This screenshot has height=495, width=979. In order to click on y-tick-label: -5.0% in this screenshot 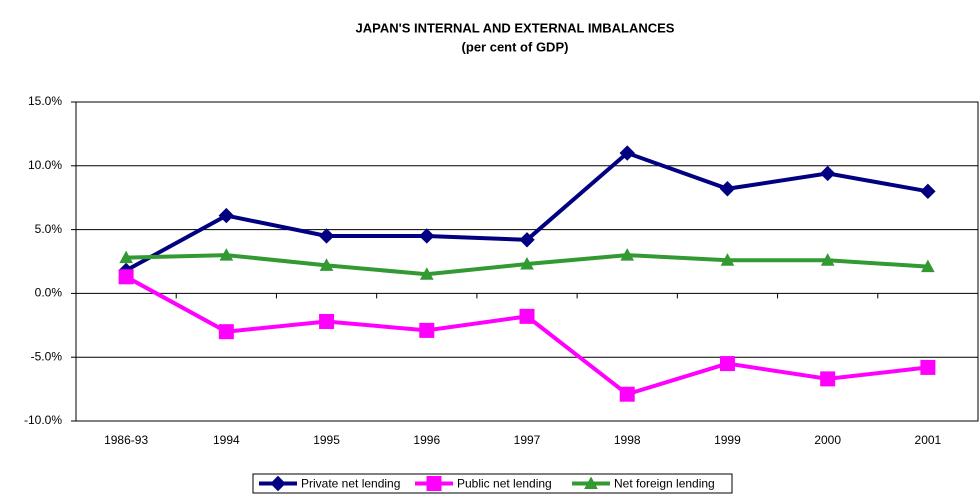, I will do `click(47, 356)`.